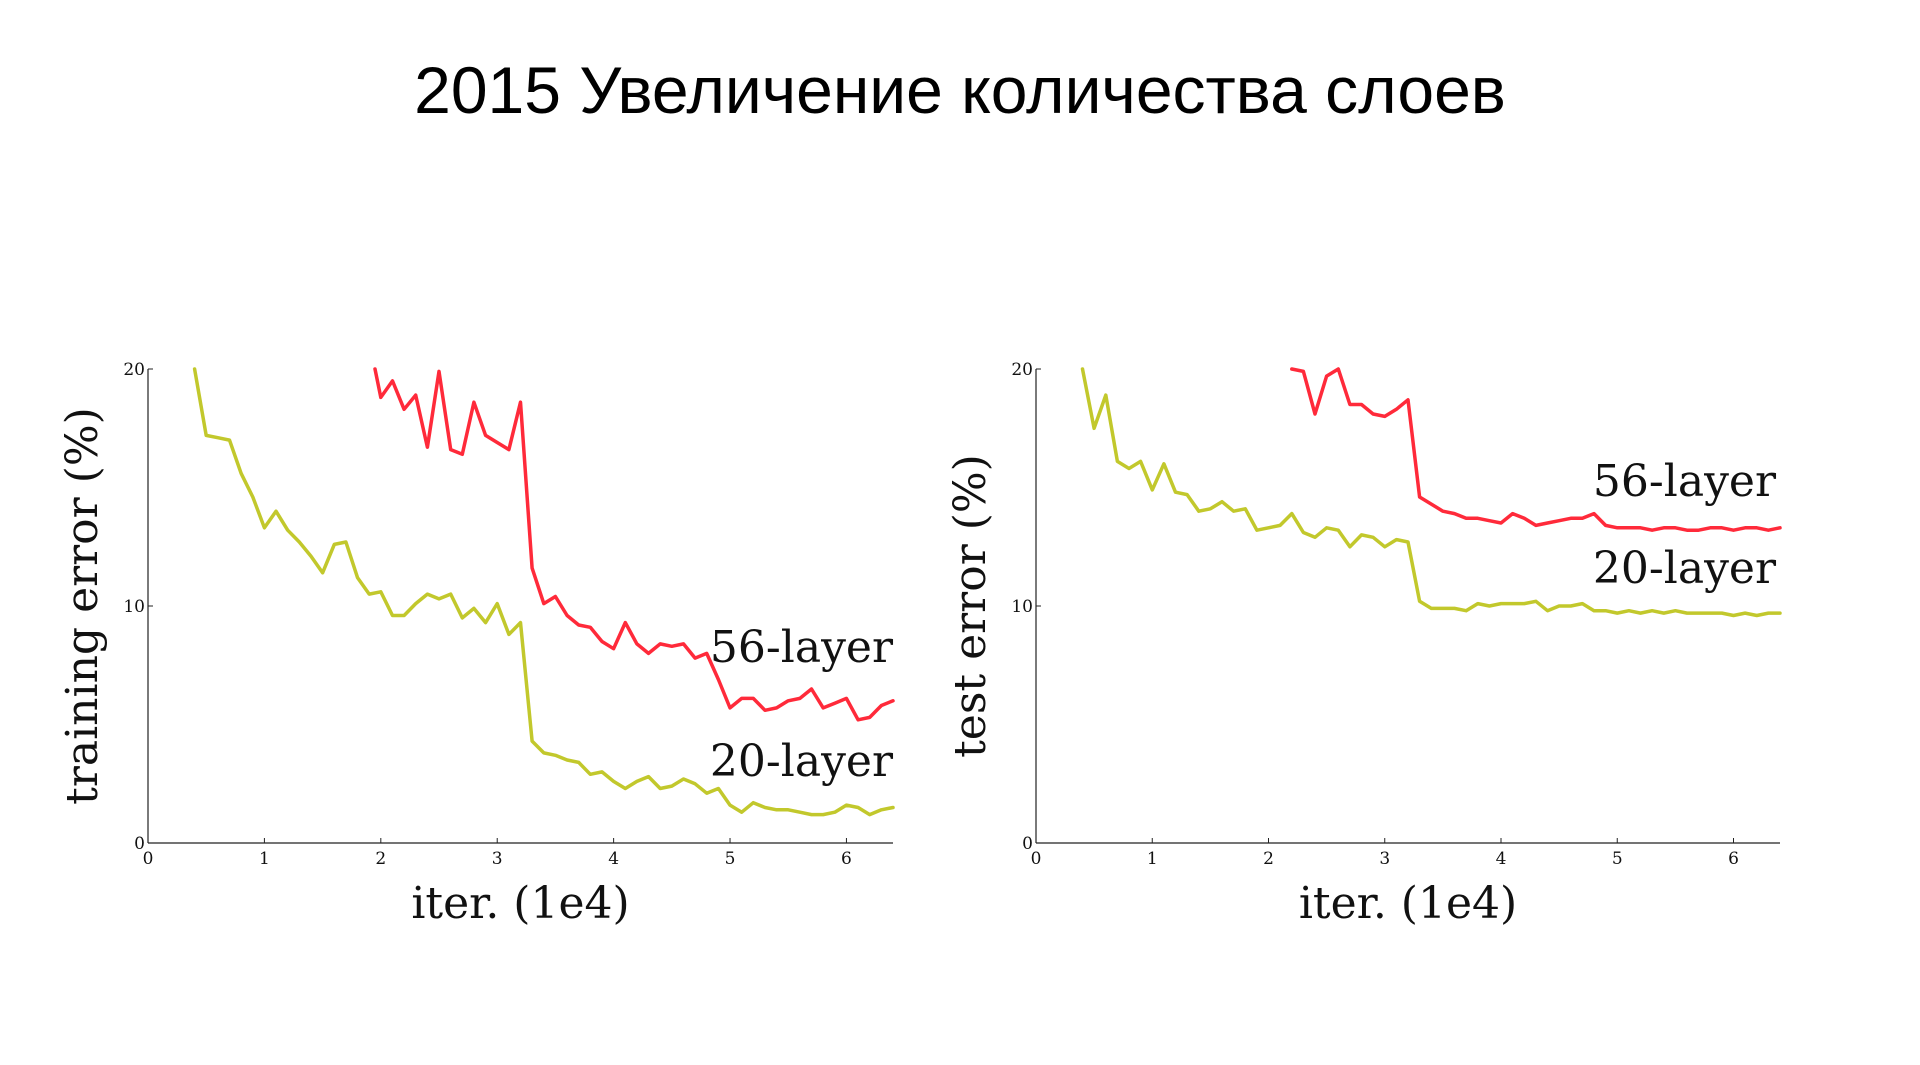 Image resolution: width=1920 pixels, height=1065 pixels. Describe the element at coordinates (960, 90) in the screenshot. I see `slide-title: 2015 Увеличение количества слоев` at that location.